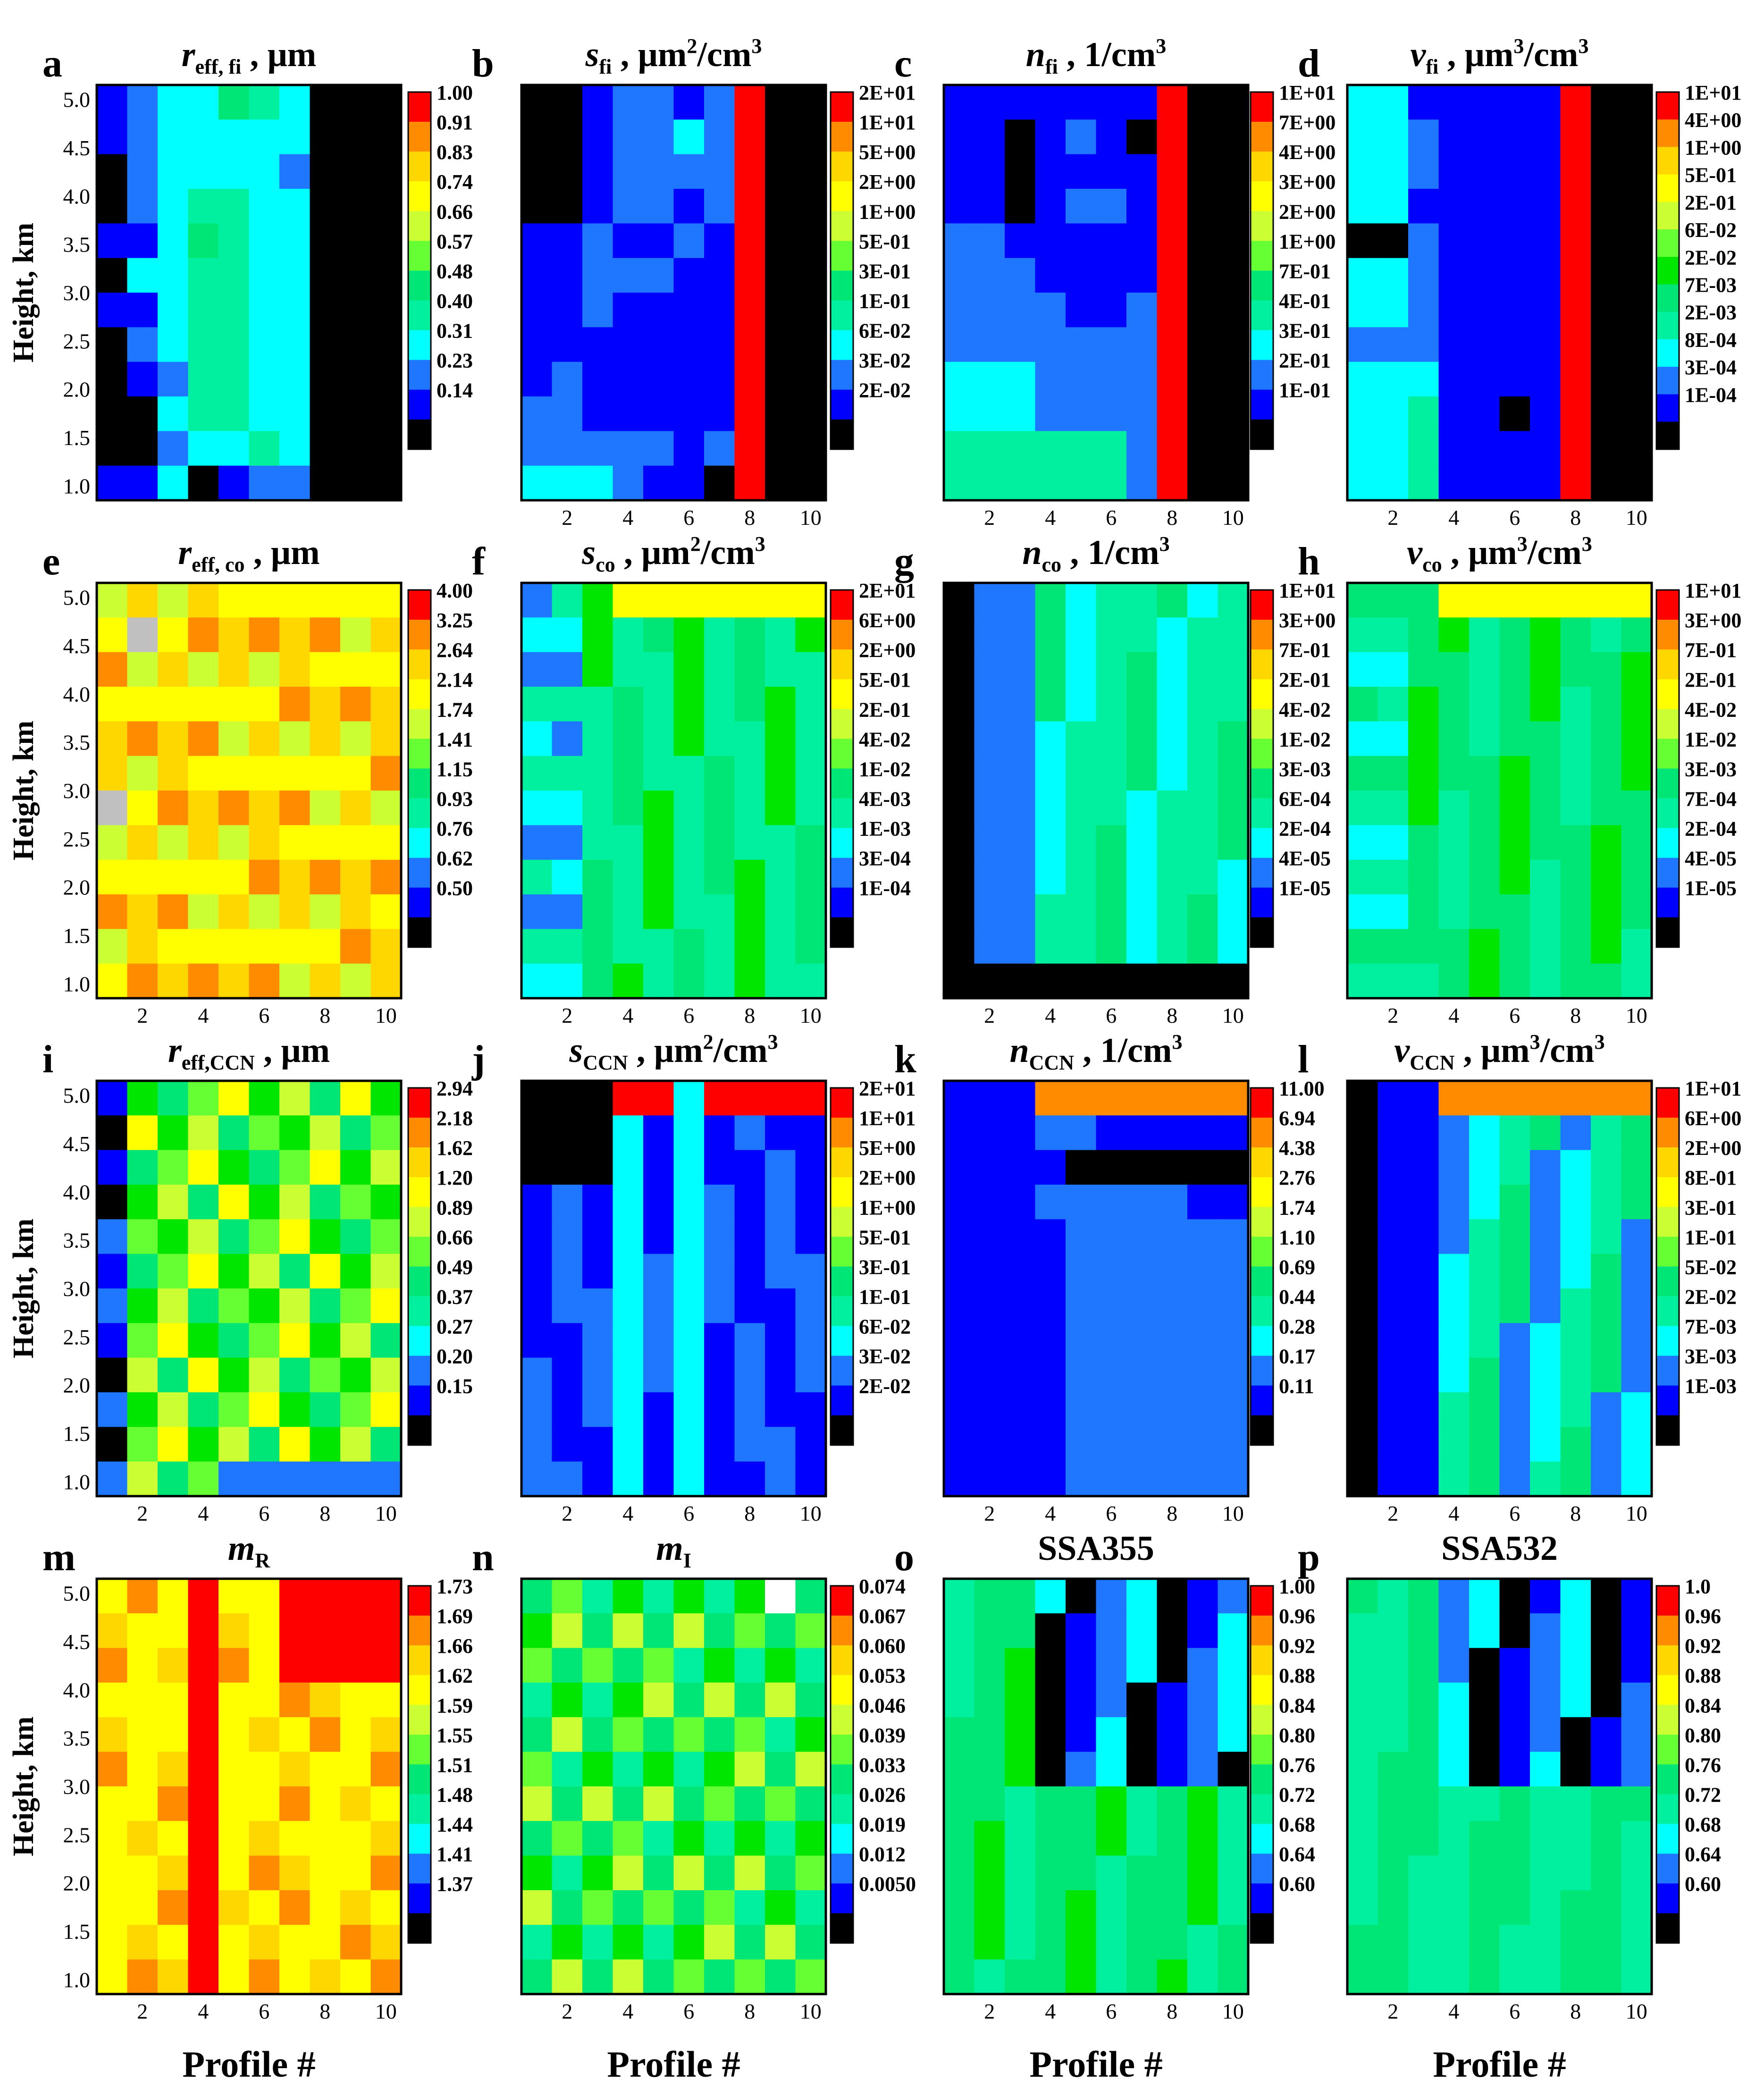 Image resolution: width=1764 pixels, height=2096 pixels. What do you see at coordinates (1703, 1854) in the screenshot?
I see `colorbar-tick-label: 0.64` at bounding box center [1703, 1854].